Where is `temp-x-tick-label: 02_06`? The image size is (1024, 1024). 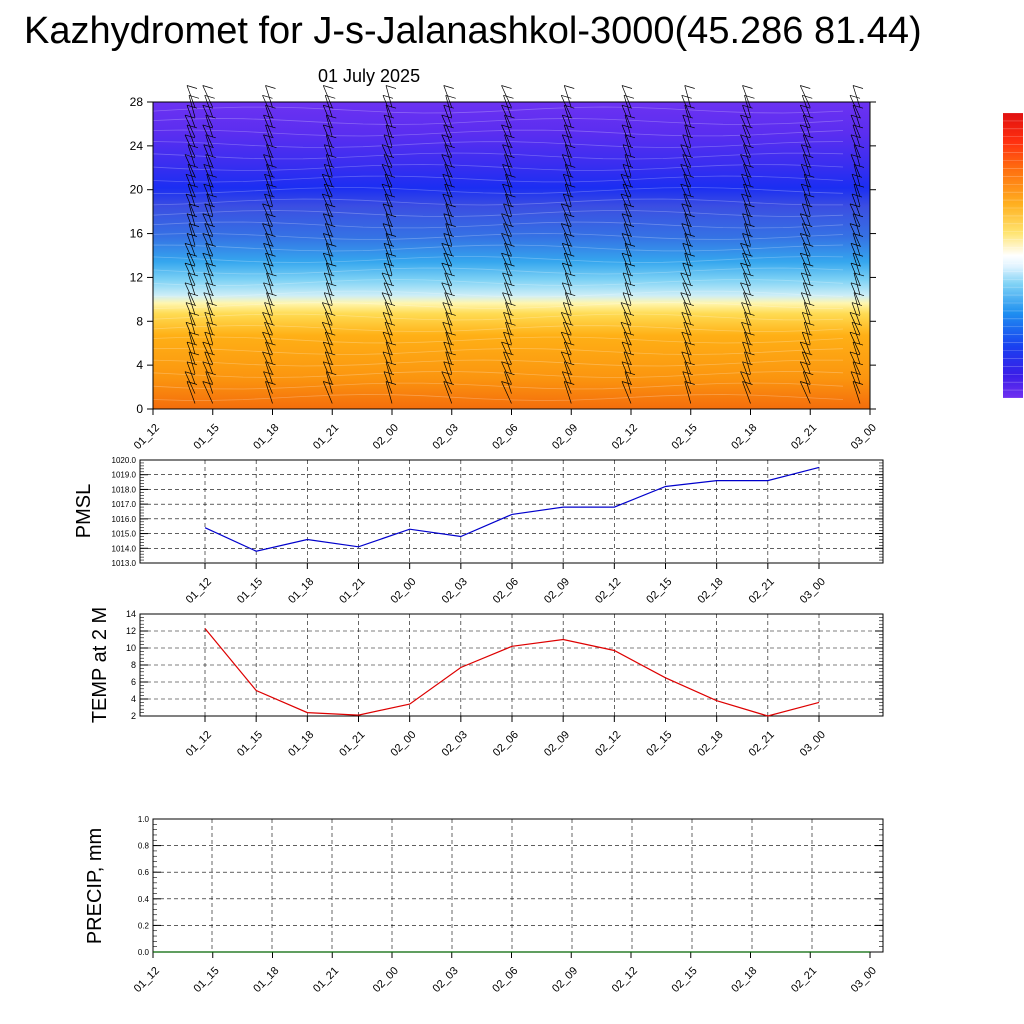
temp-x-tick-label: 02_06 is located at coordinates (506, 744).